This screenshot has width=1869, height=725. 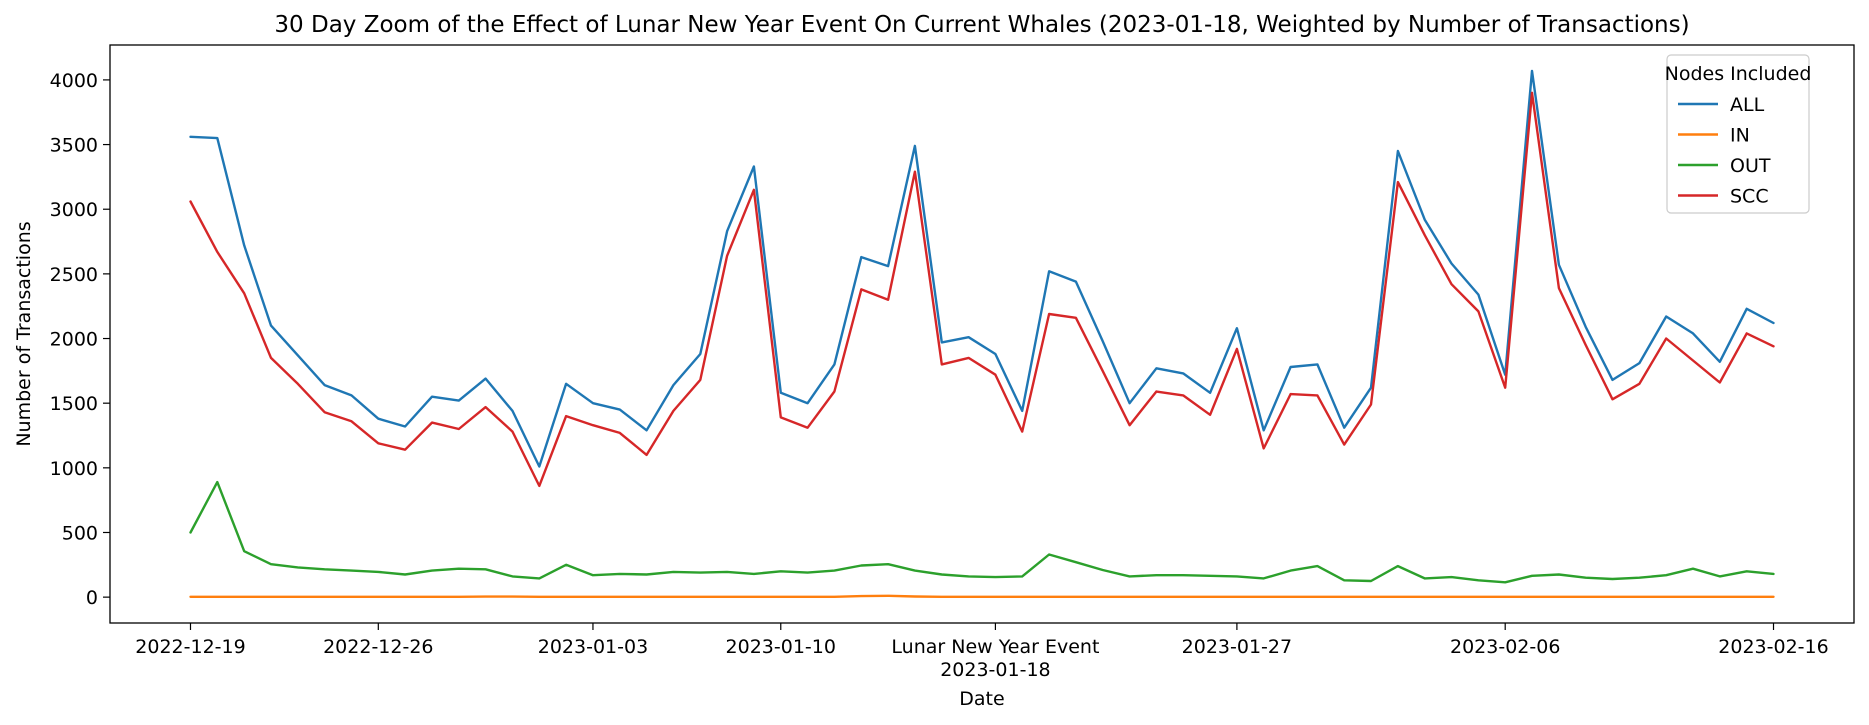 I want to click on legend-label-in: IN, so click(x=1740, y=136).